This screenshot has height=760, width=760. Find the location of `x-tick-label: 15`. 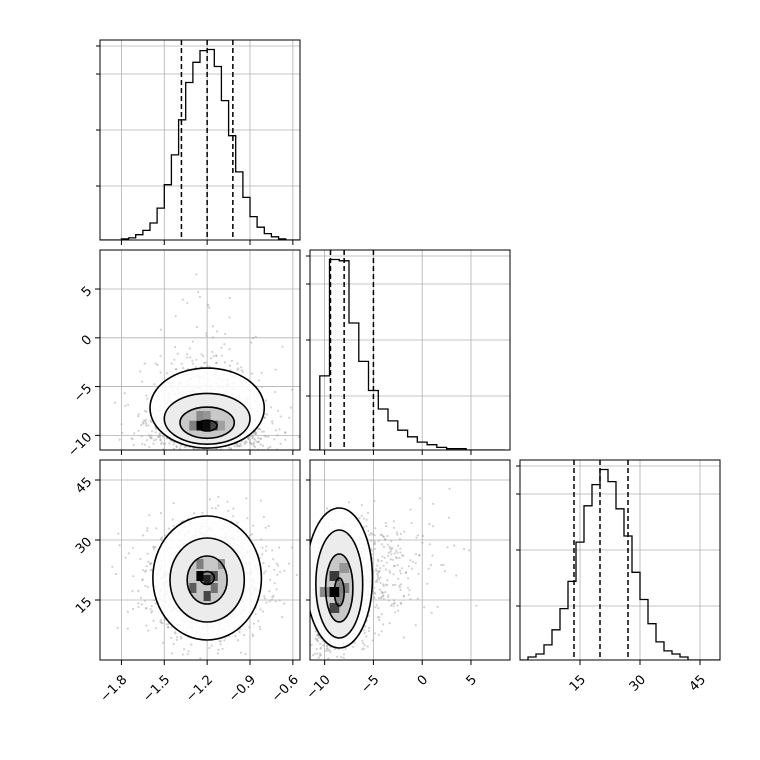

x-tick-label: 15 is located at coordinates (578, 683).